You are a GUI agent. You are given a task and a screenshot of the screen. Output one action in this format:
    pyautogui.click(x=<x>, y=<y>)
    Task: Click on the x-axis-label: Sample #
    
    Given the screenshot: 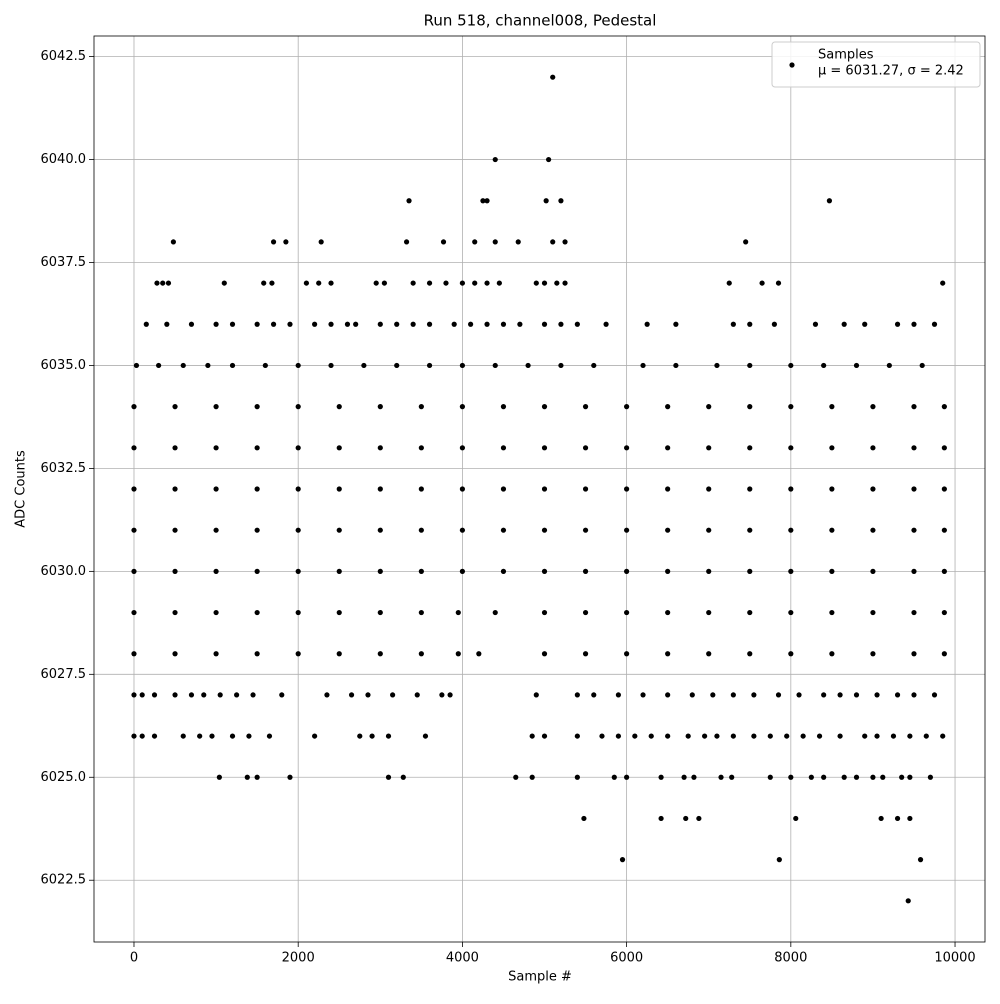 What is the action you would take?
    pyautogui.click(x=540, y=977)
    